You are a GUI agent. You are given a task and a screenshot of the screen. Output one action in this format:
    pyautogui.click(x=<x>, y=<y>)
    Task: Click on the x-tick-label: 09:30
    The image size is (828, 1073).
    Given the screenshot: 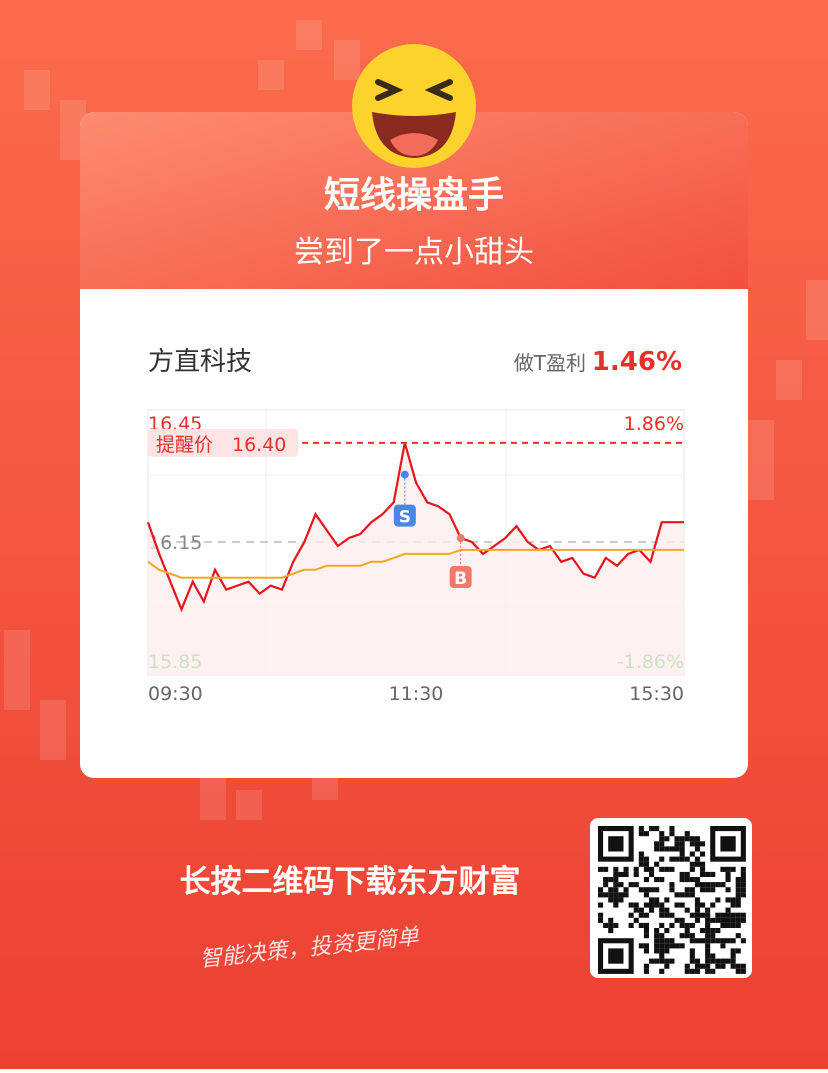 What is the action you would take?
    pyautogui.click(x=175, y=694)
    